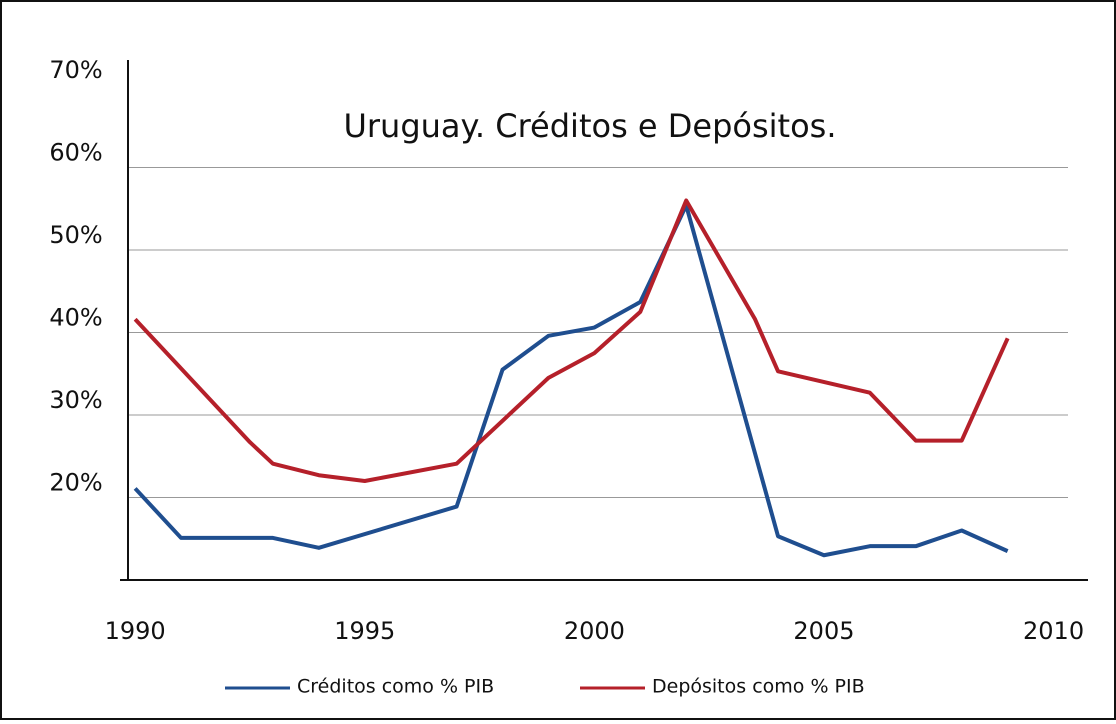 The height and width of the screenshot is (724, 1116). I want to click on y-tick-label: 70%, so click(75, 70).